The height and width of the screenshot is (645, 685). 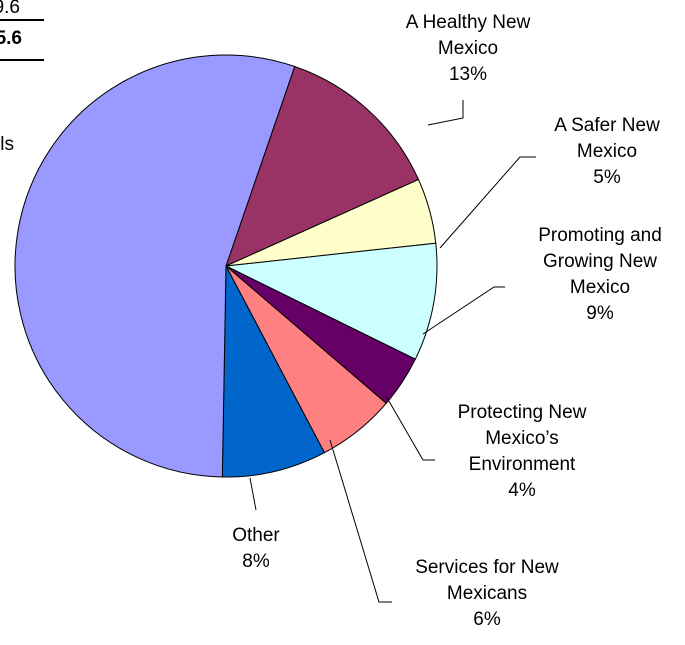 What do you see at coordinates (256, 561) in the screenshot?
I see `slice-percent: 8%` at bounding box center [256, 561].